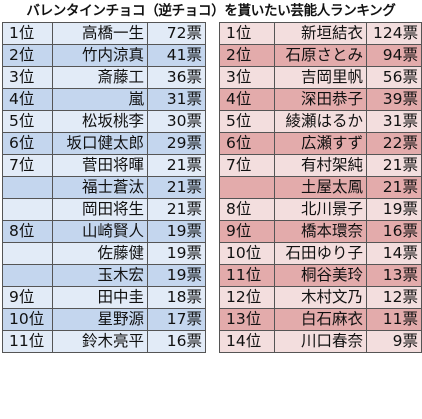 The height and width of the screenshot is (419, 422). I want to click on table-row: 12位 木村文乃 12票, so click(320, 297).